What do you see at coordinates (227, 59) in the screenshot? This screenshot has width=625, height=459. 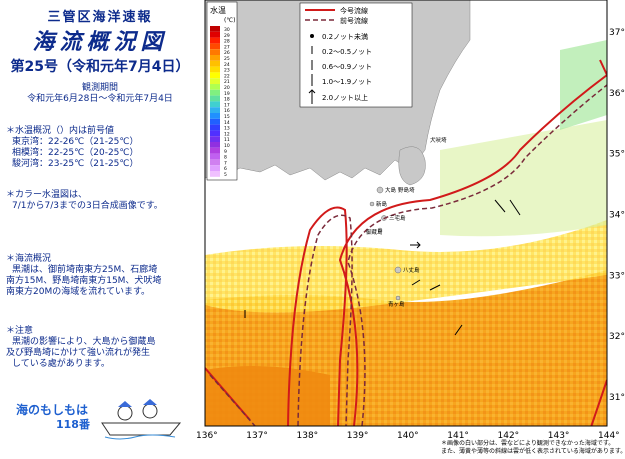 I see `scale-value: 25` at bounding box center [227, 59].